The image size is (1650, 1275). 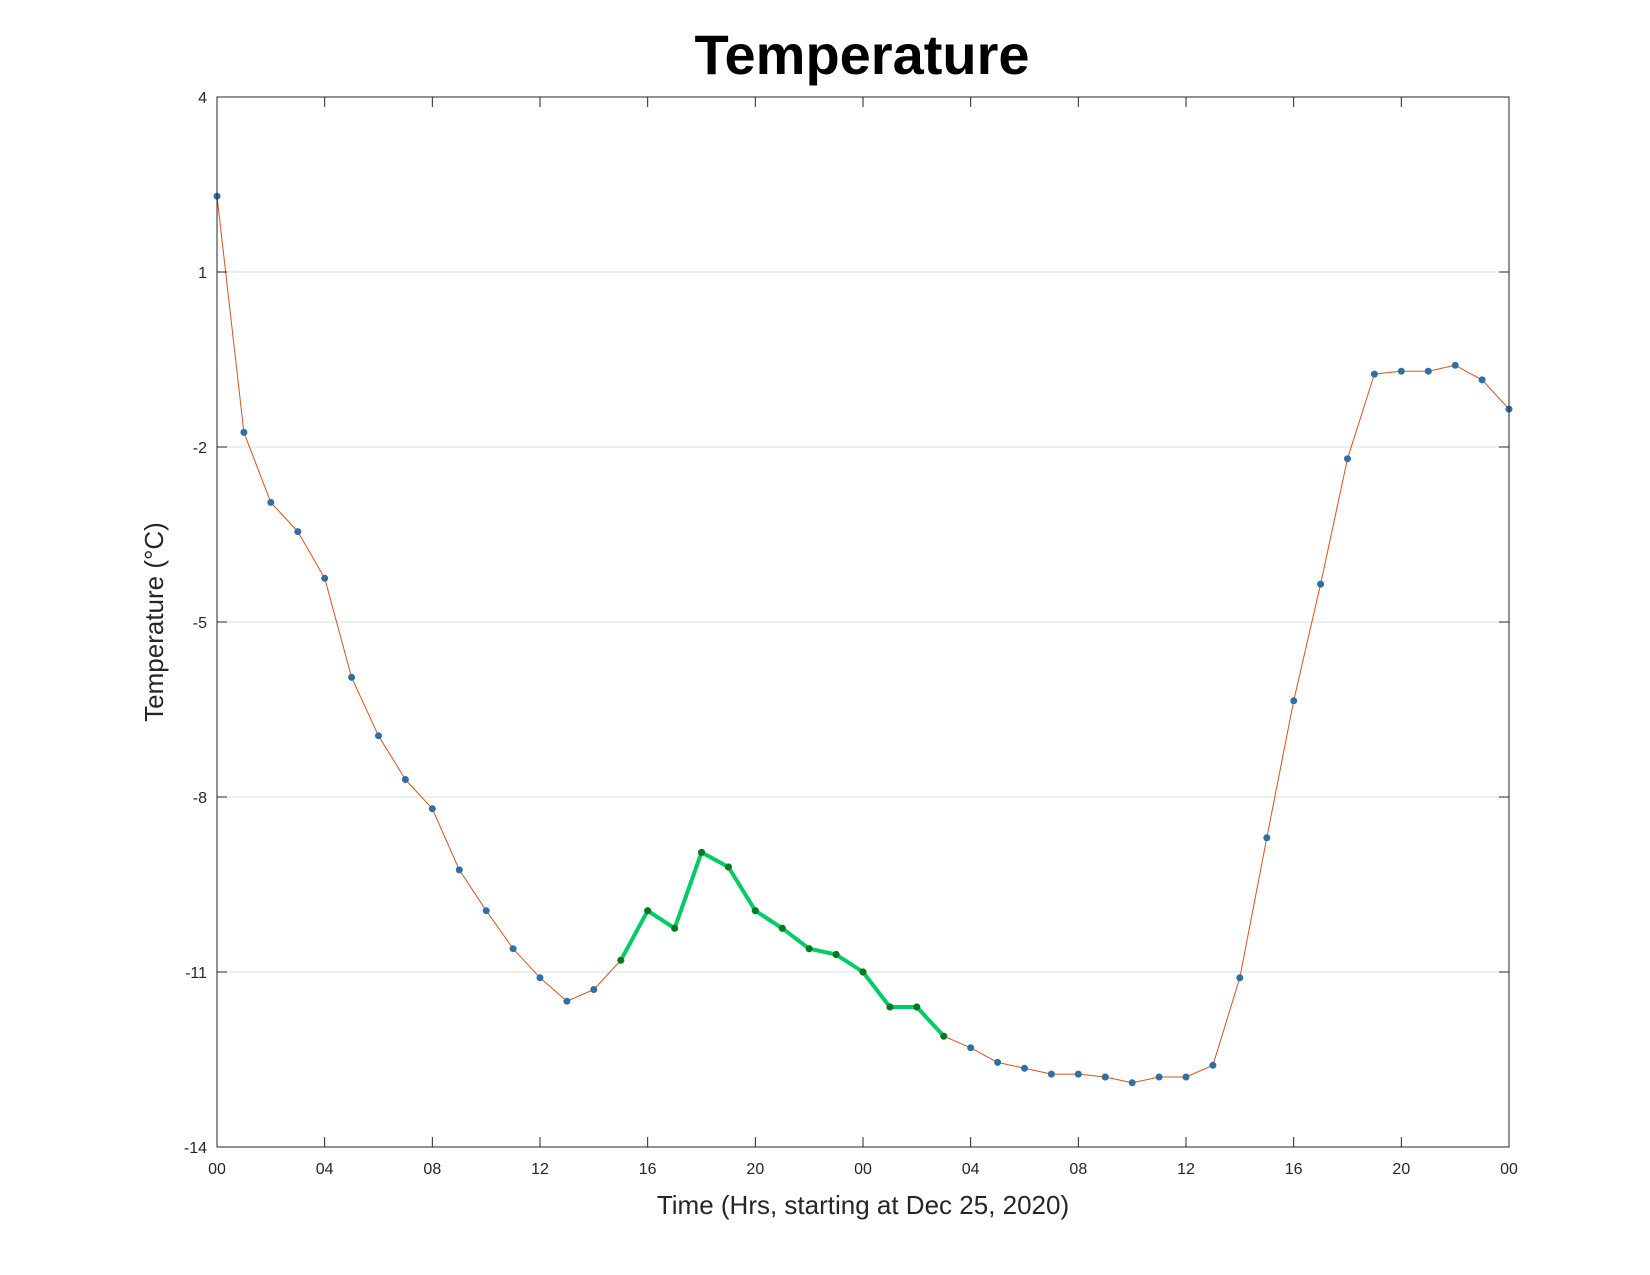 What do you see at coordinates (202, 273) in the screenshot?
I see `y-tick-label: 1` at bounding box center [202, 273].